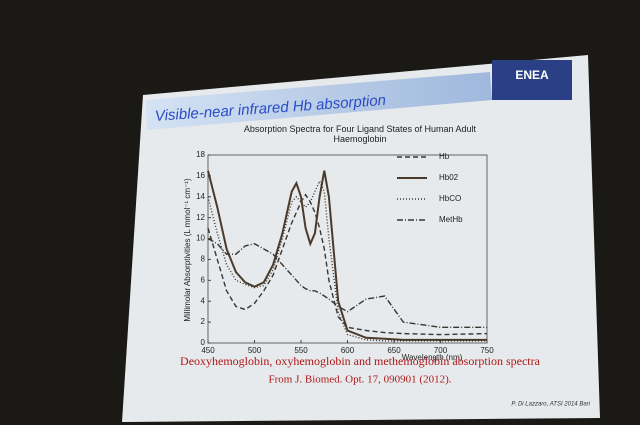  Describe the element at coordinates (203, 342) in the screenshot. I see `y-tick-label: 0` at that location.